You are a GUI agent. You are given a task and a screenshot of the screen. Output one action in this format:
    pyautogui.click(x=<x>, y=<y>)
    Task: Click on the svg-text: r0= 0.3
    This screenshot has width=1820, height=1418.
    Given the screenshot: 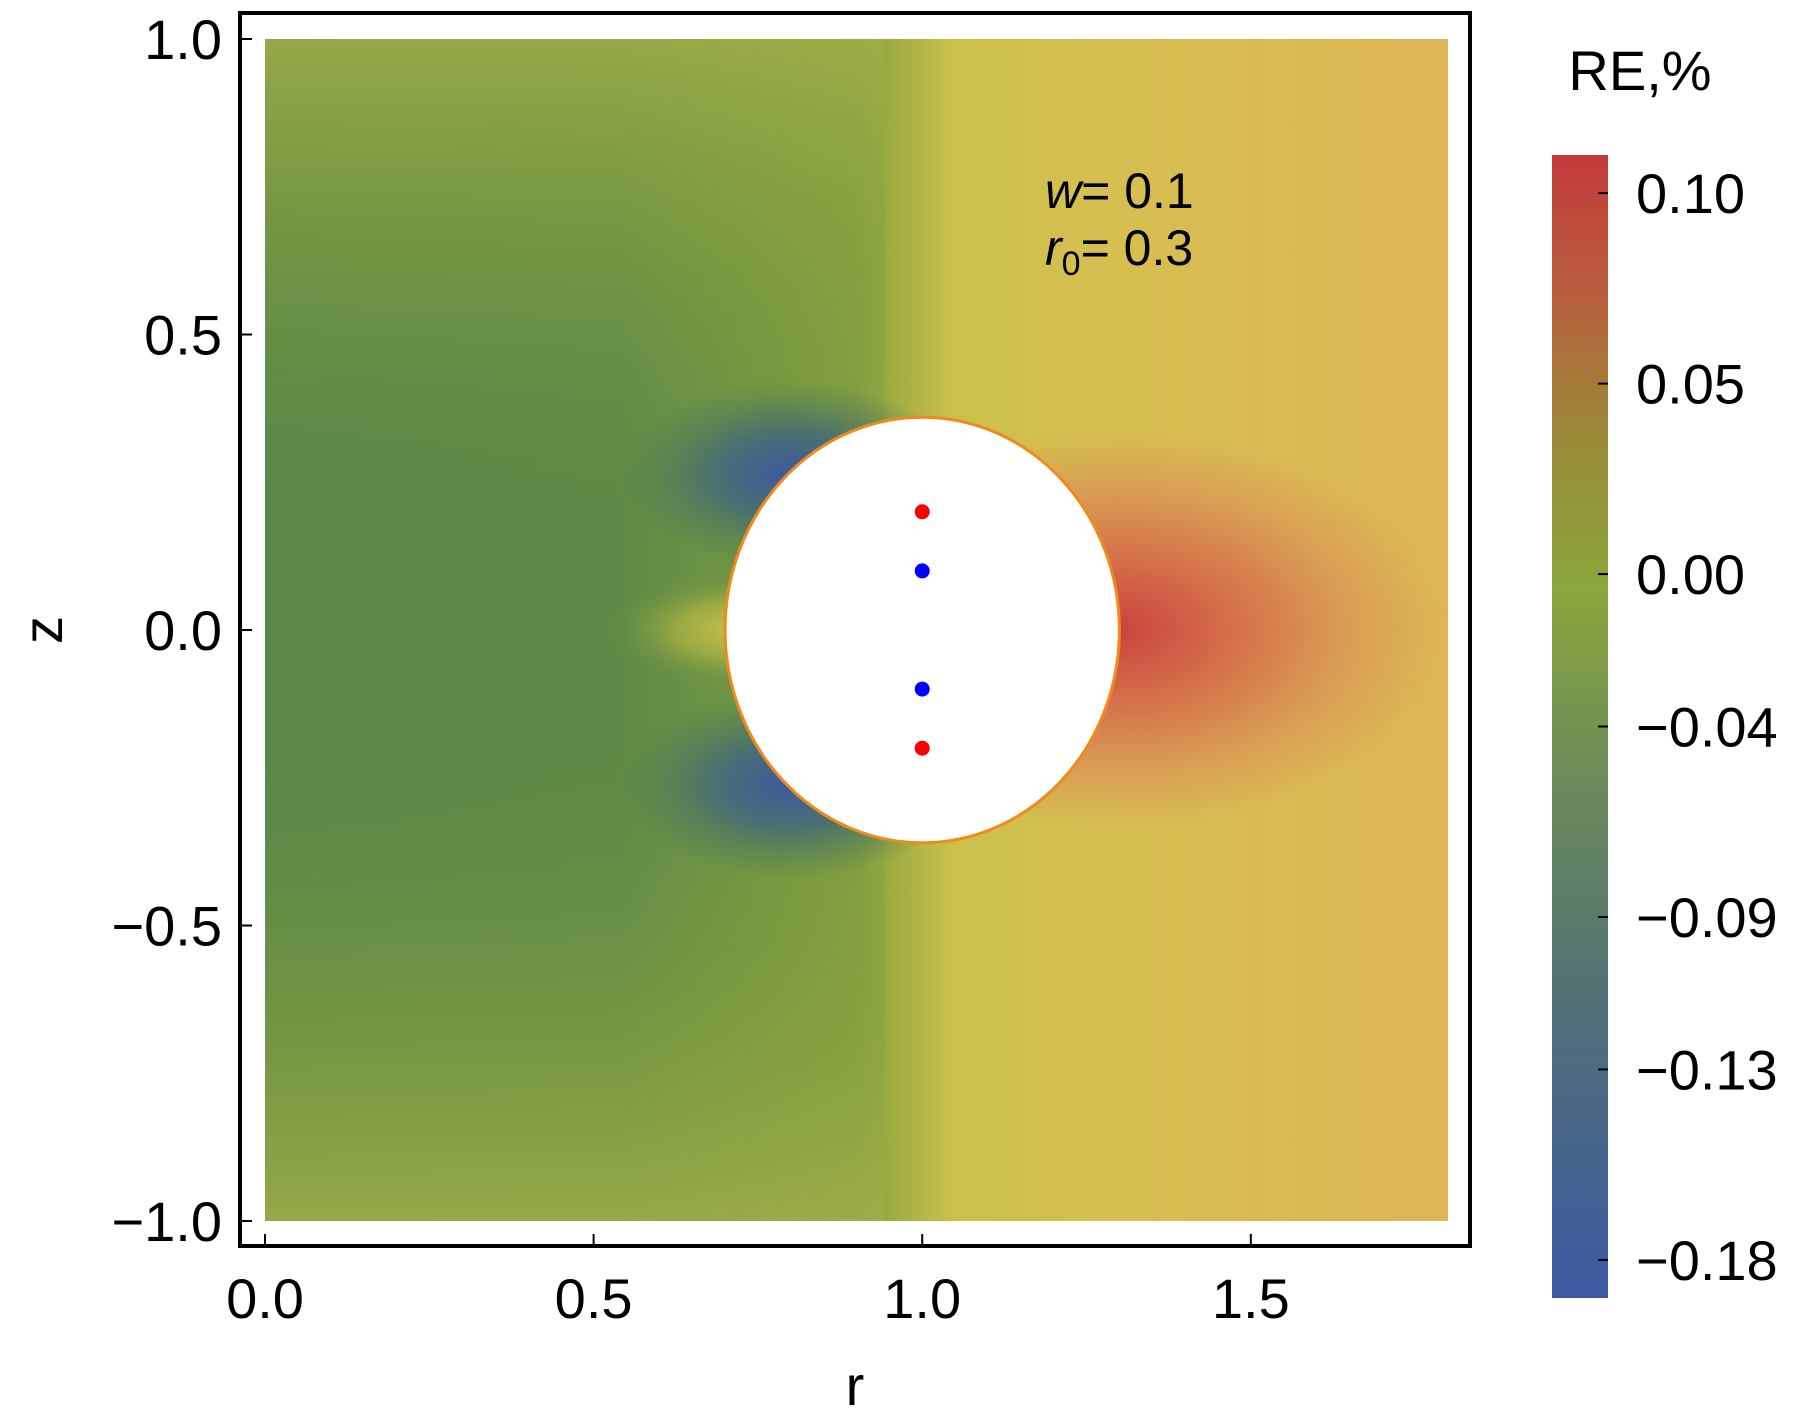 What is the action you would take?
    pyautogui.click(x=1119, y=251)
    